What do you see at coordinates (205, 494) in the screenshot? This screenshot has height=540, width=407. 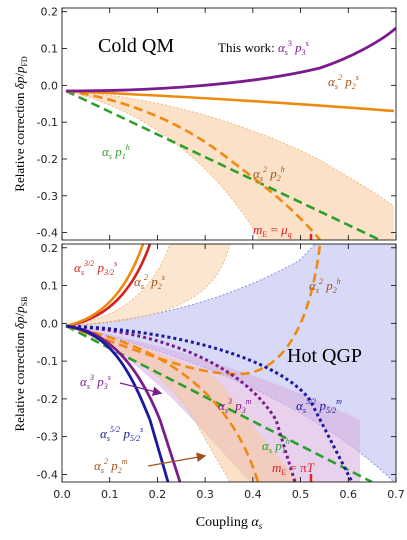 I see `x-tick-label: 0.3` at bounding box center [205, 494].